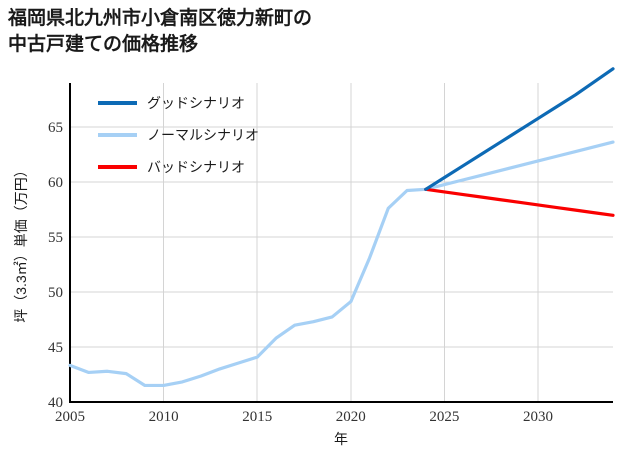  What do you see at coordinates (444, 417) in the screenshot?
I see `x-tick-2025: 2025` at bounding box center [444, 417].